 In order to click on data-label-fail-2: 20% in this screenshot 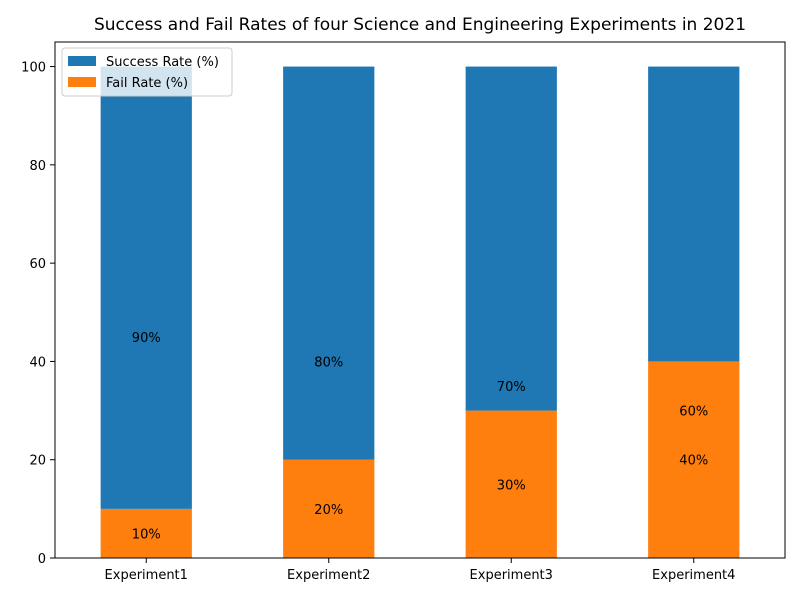, I will do `click(328, 510)`.